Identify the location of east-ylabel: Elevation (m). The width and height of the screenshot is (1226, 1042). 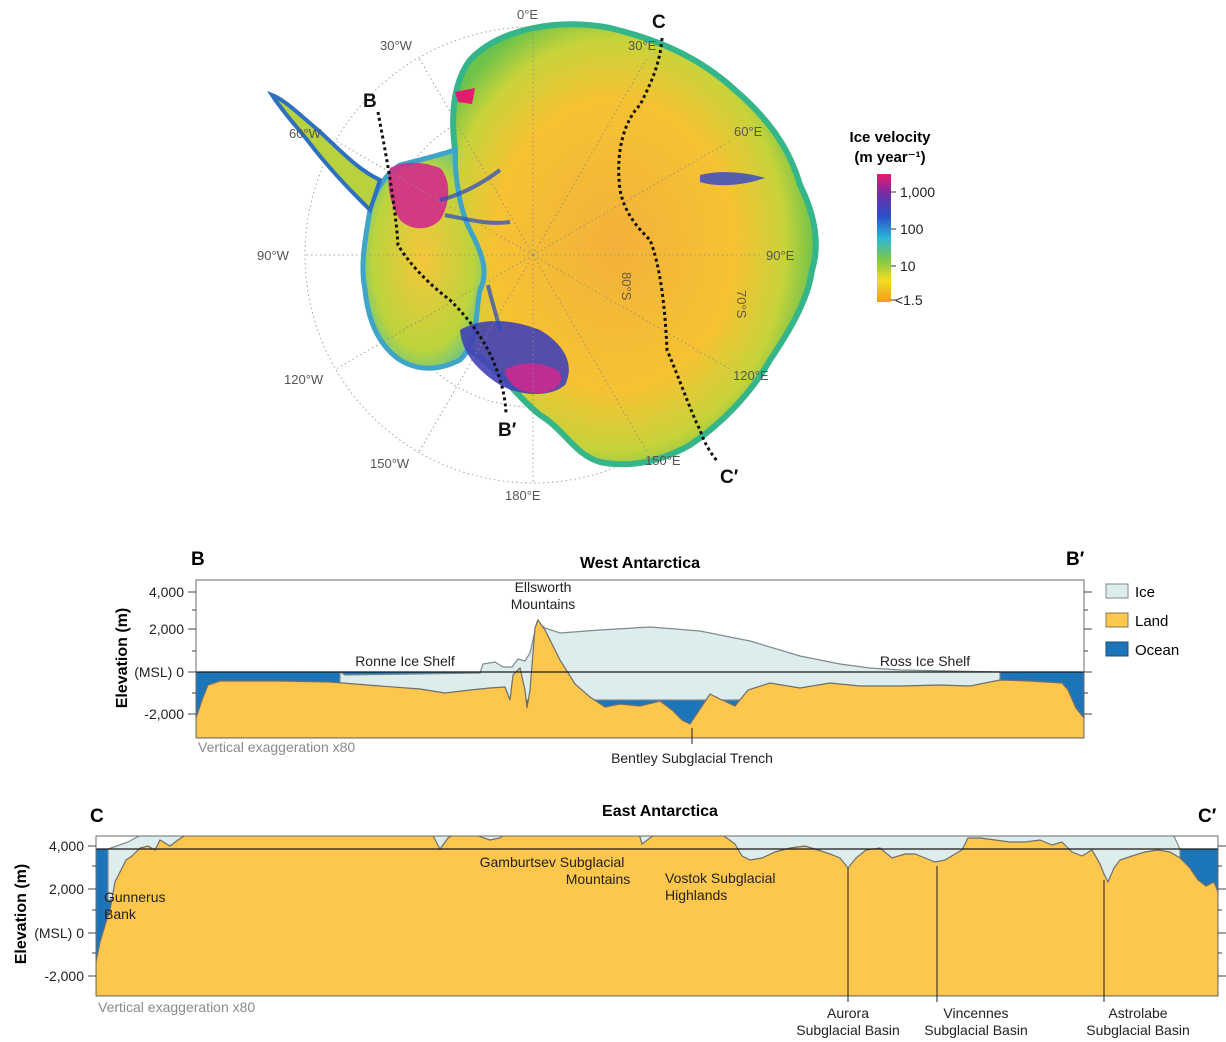
(21, 914).